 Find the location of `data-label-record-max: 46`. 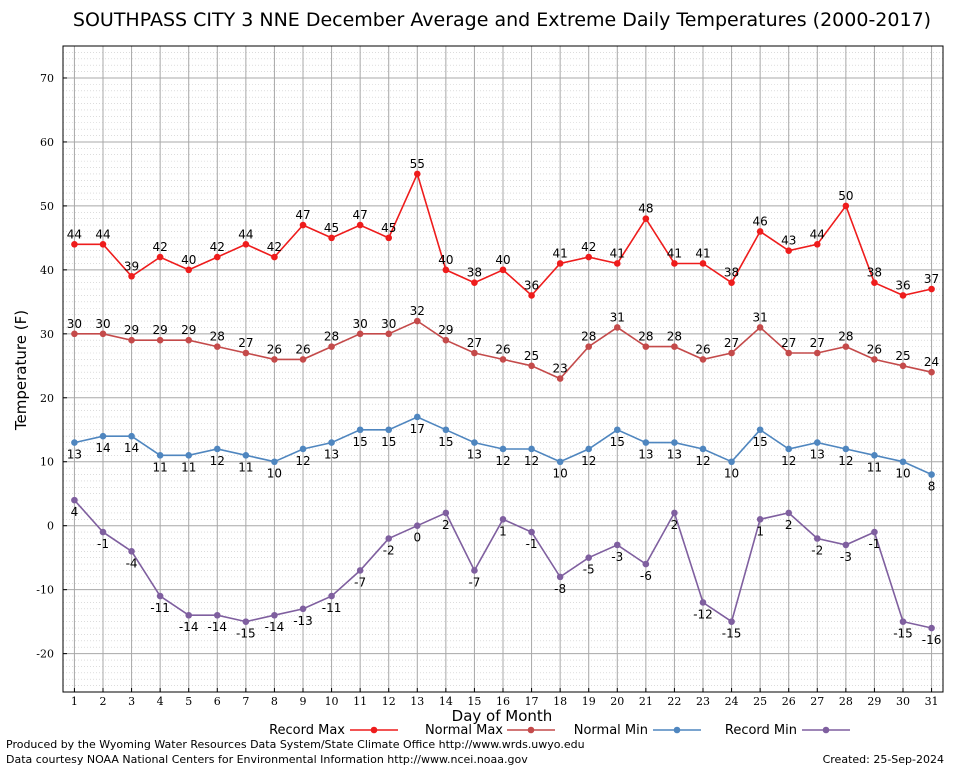

data-label-record-max: 46 is located at coordinates (760, 221).